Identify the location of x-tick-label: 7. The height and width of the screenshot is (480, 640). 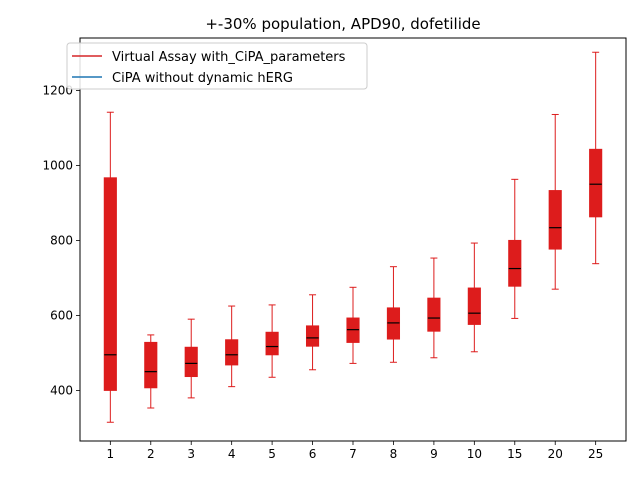
(353, 454).